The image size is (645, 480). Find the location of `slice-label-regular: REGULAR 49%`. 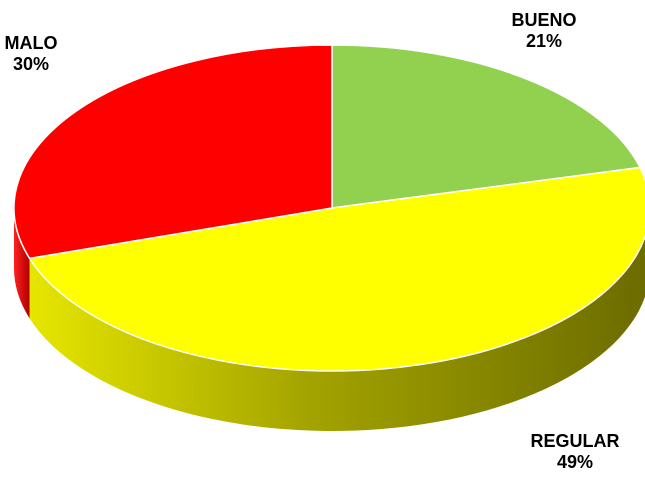

slice-label-regular: REGULAR 49% is located at coordinates (575, 452).